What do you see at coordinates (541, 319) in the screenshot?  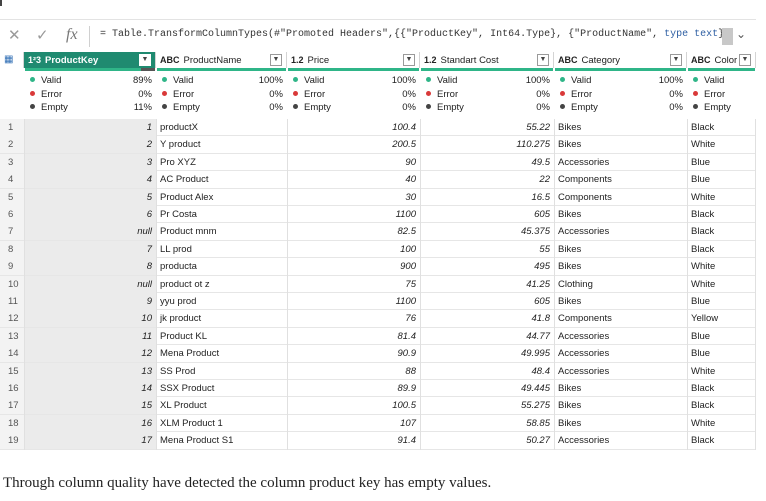 I see `cell-cost: 41.8` at bounding box center [541, 319].